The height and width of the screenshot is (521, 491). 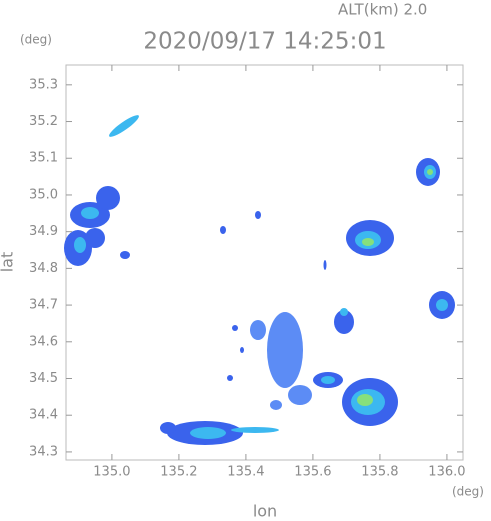 What do you see at coordinates (312, 472) in the screenshot?
I see `x-tick-label: 135.6` at bounding box center [312, 472].